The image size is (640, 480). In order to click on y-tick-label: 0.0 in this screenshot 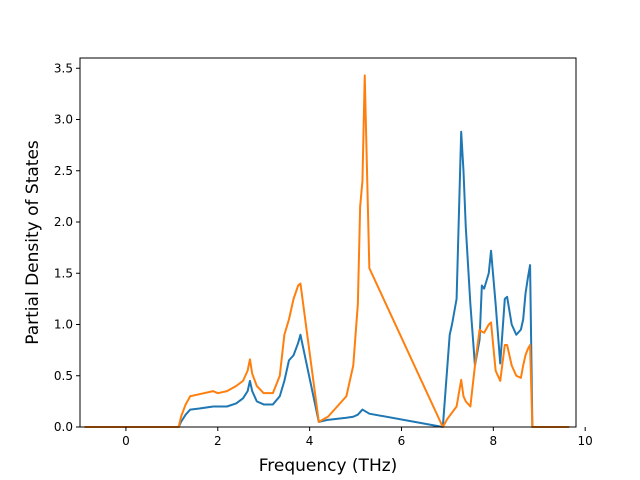, I will do `click(63, 427)`.